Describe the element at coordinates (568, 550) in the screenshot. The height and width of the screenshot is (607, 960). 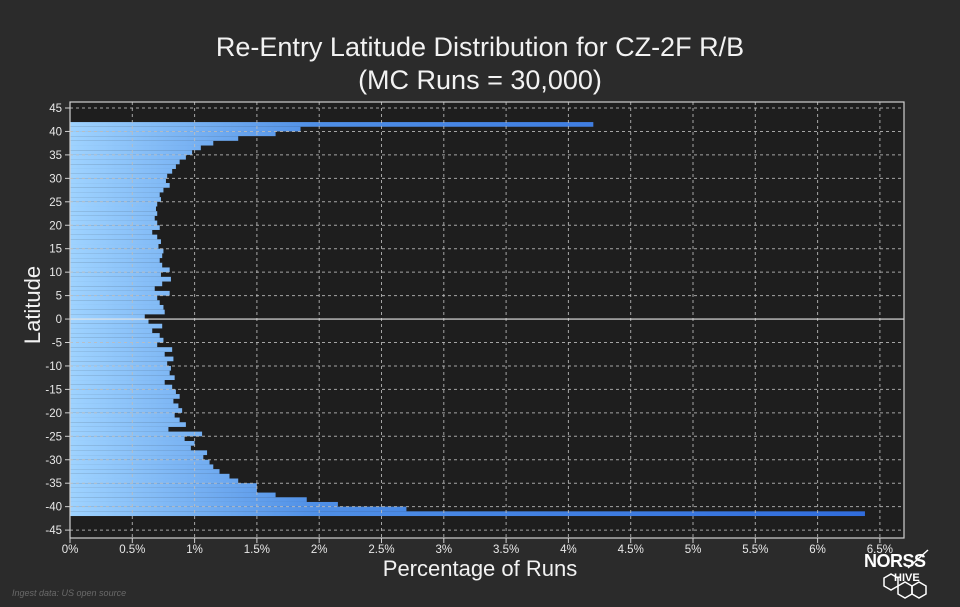
I see `x-tick-label: 4%` at that location.